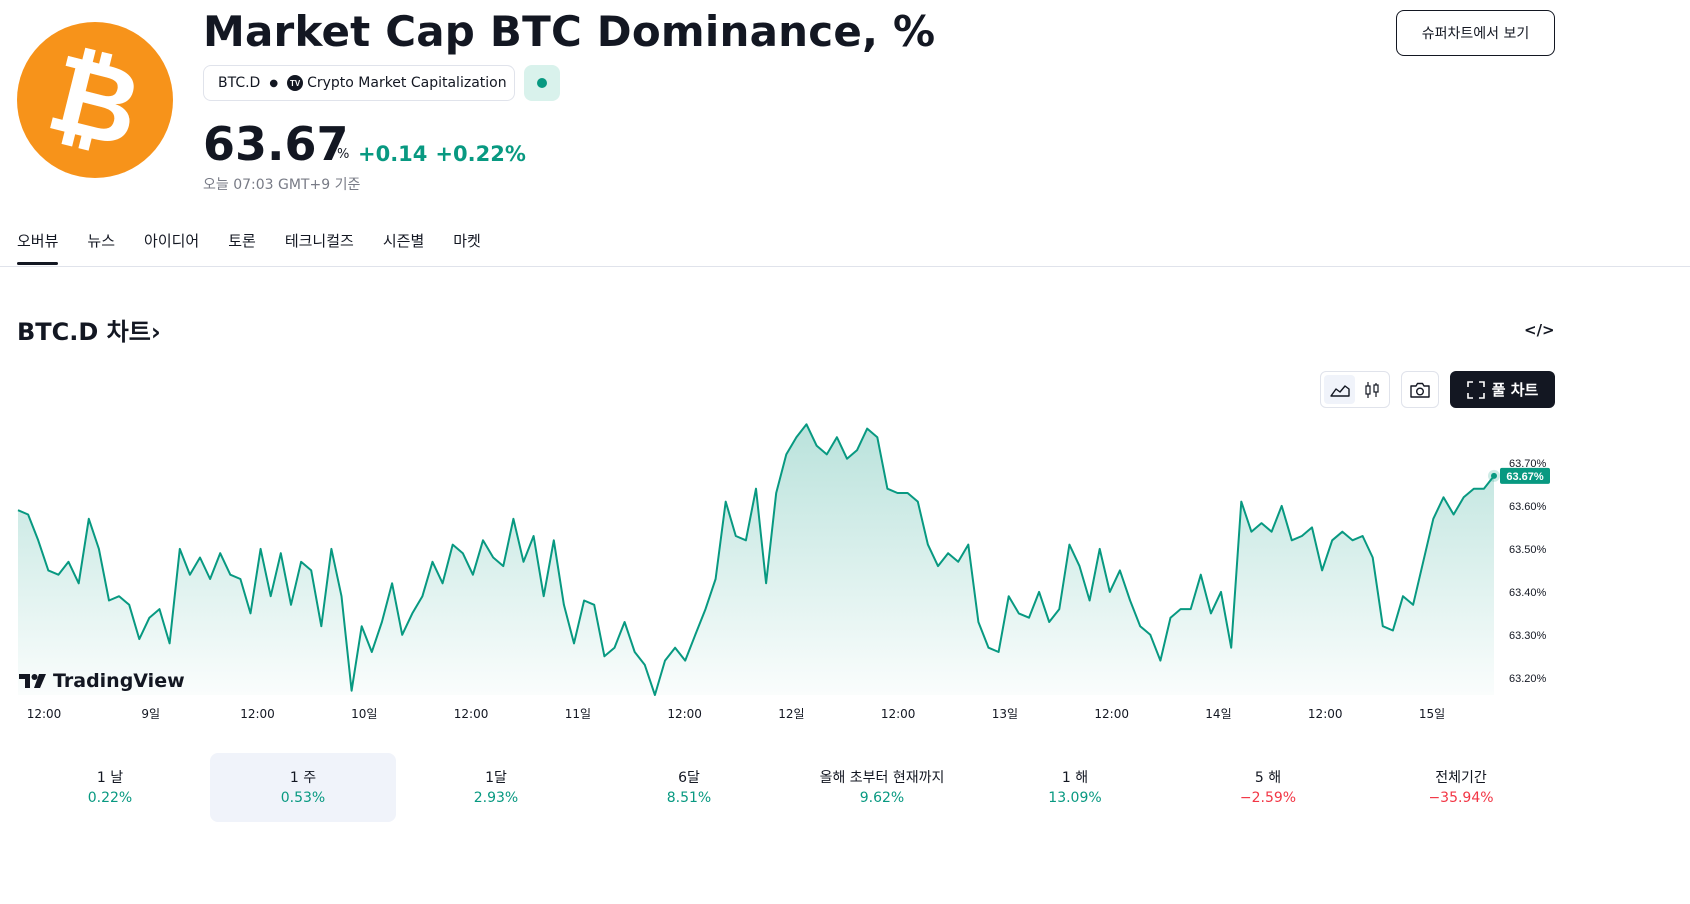 The width and height of the screenshot is (1690, 904). What do you see at coordinates (689, 778) in the screenshot?
I see `period-label: 6달` at bounding box center [689, 778].